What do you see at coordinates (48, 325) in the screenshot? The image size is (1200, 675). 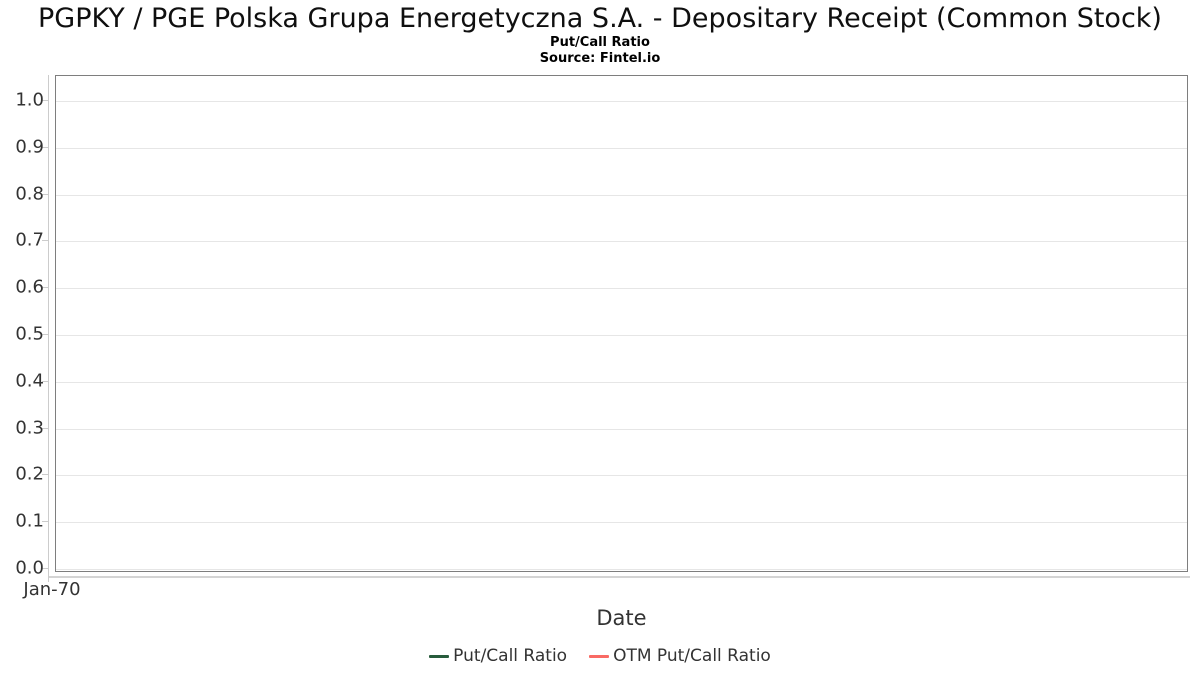 I see `y-axis-line` at bounding box center [48, 325].